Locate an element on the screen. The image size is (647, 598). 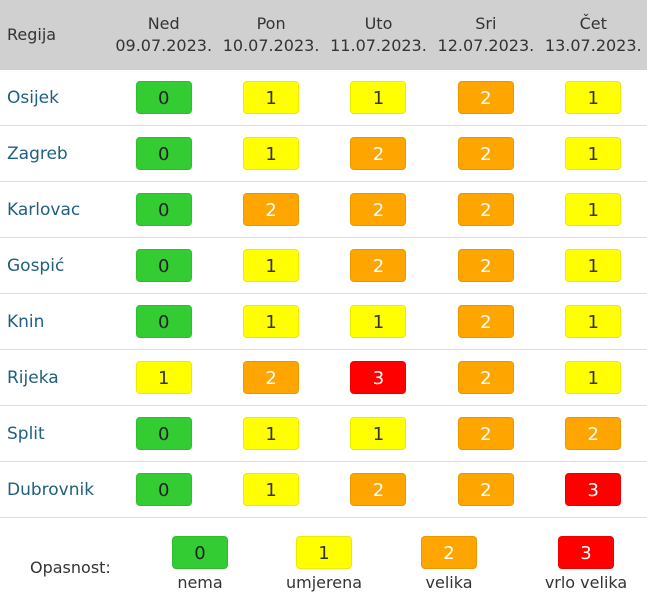
table-row: Karlovac 0 2 2 2 1 is located at coordinates (323, 209).